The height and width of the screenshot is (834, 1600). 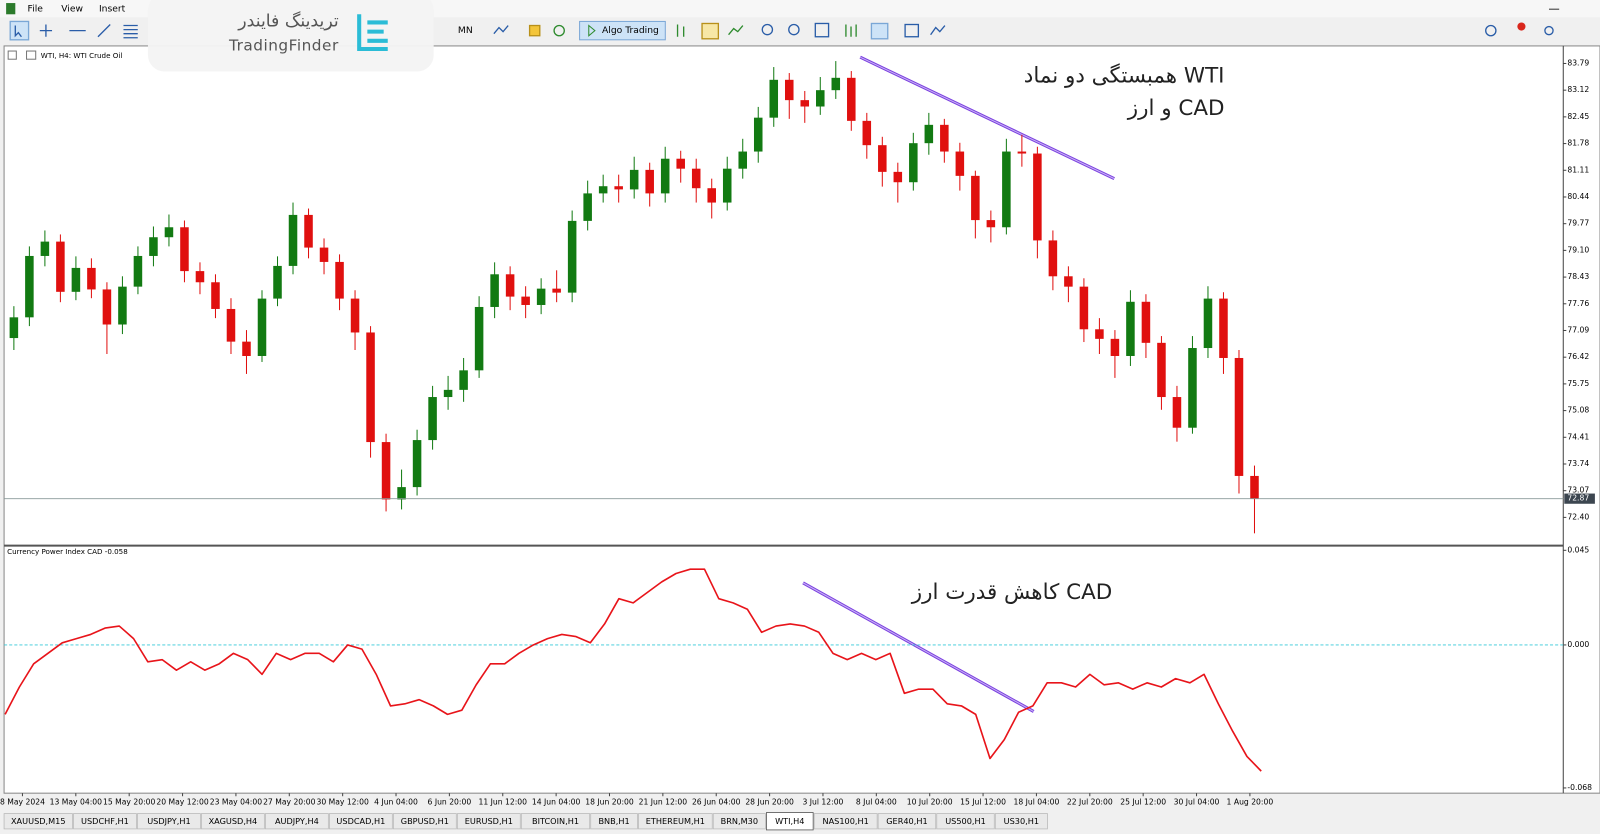 What do you see at coordinates (1578, 490) in the screenshot?
I see `y-tick-label: 73.07` at bounding box center [1578, 490].